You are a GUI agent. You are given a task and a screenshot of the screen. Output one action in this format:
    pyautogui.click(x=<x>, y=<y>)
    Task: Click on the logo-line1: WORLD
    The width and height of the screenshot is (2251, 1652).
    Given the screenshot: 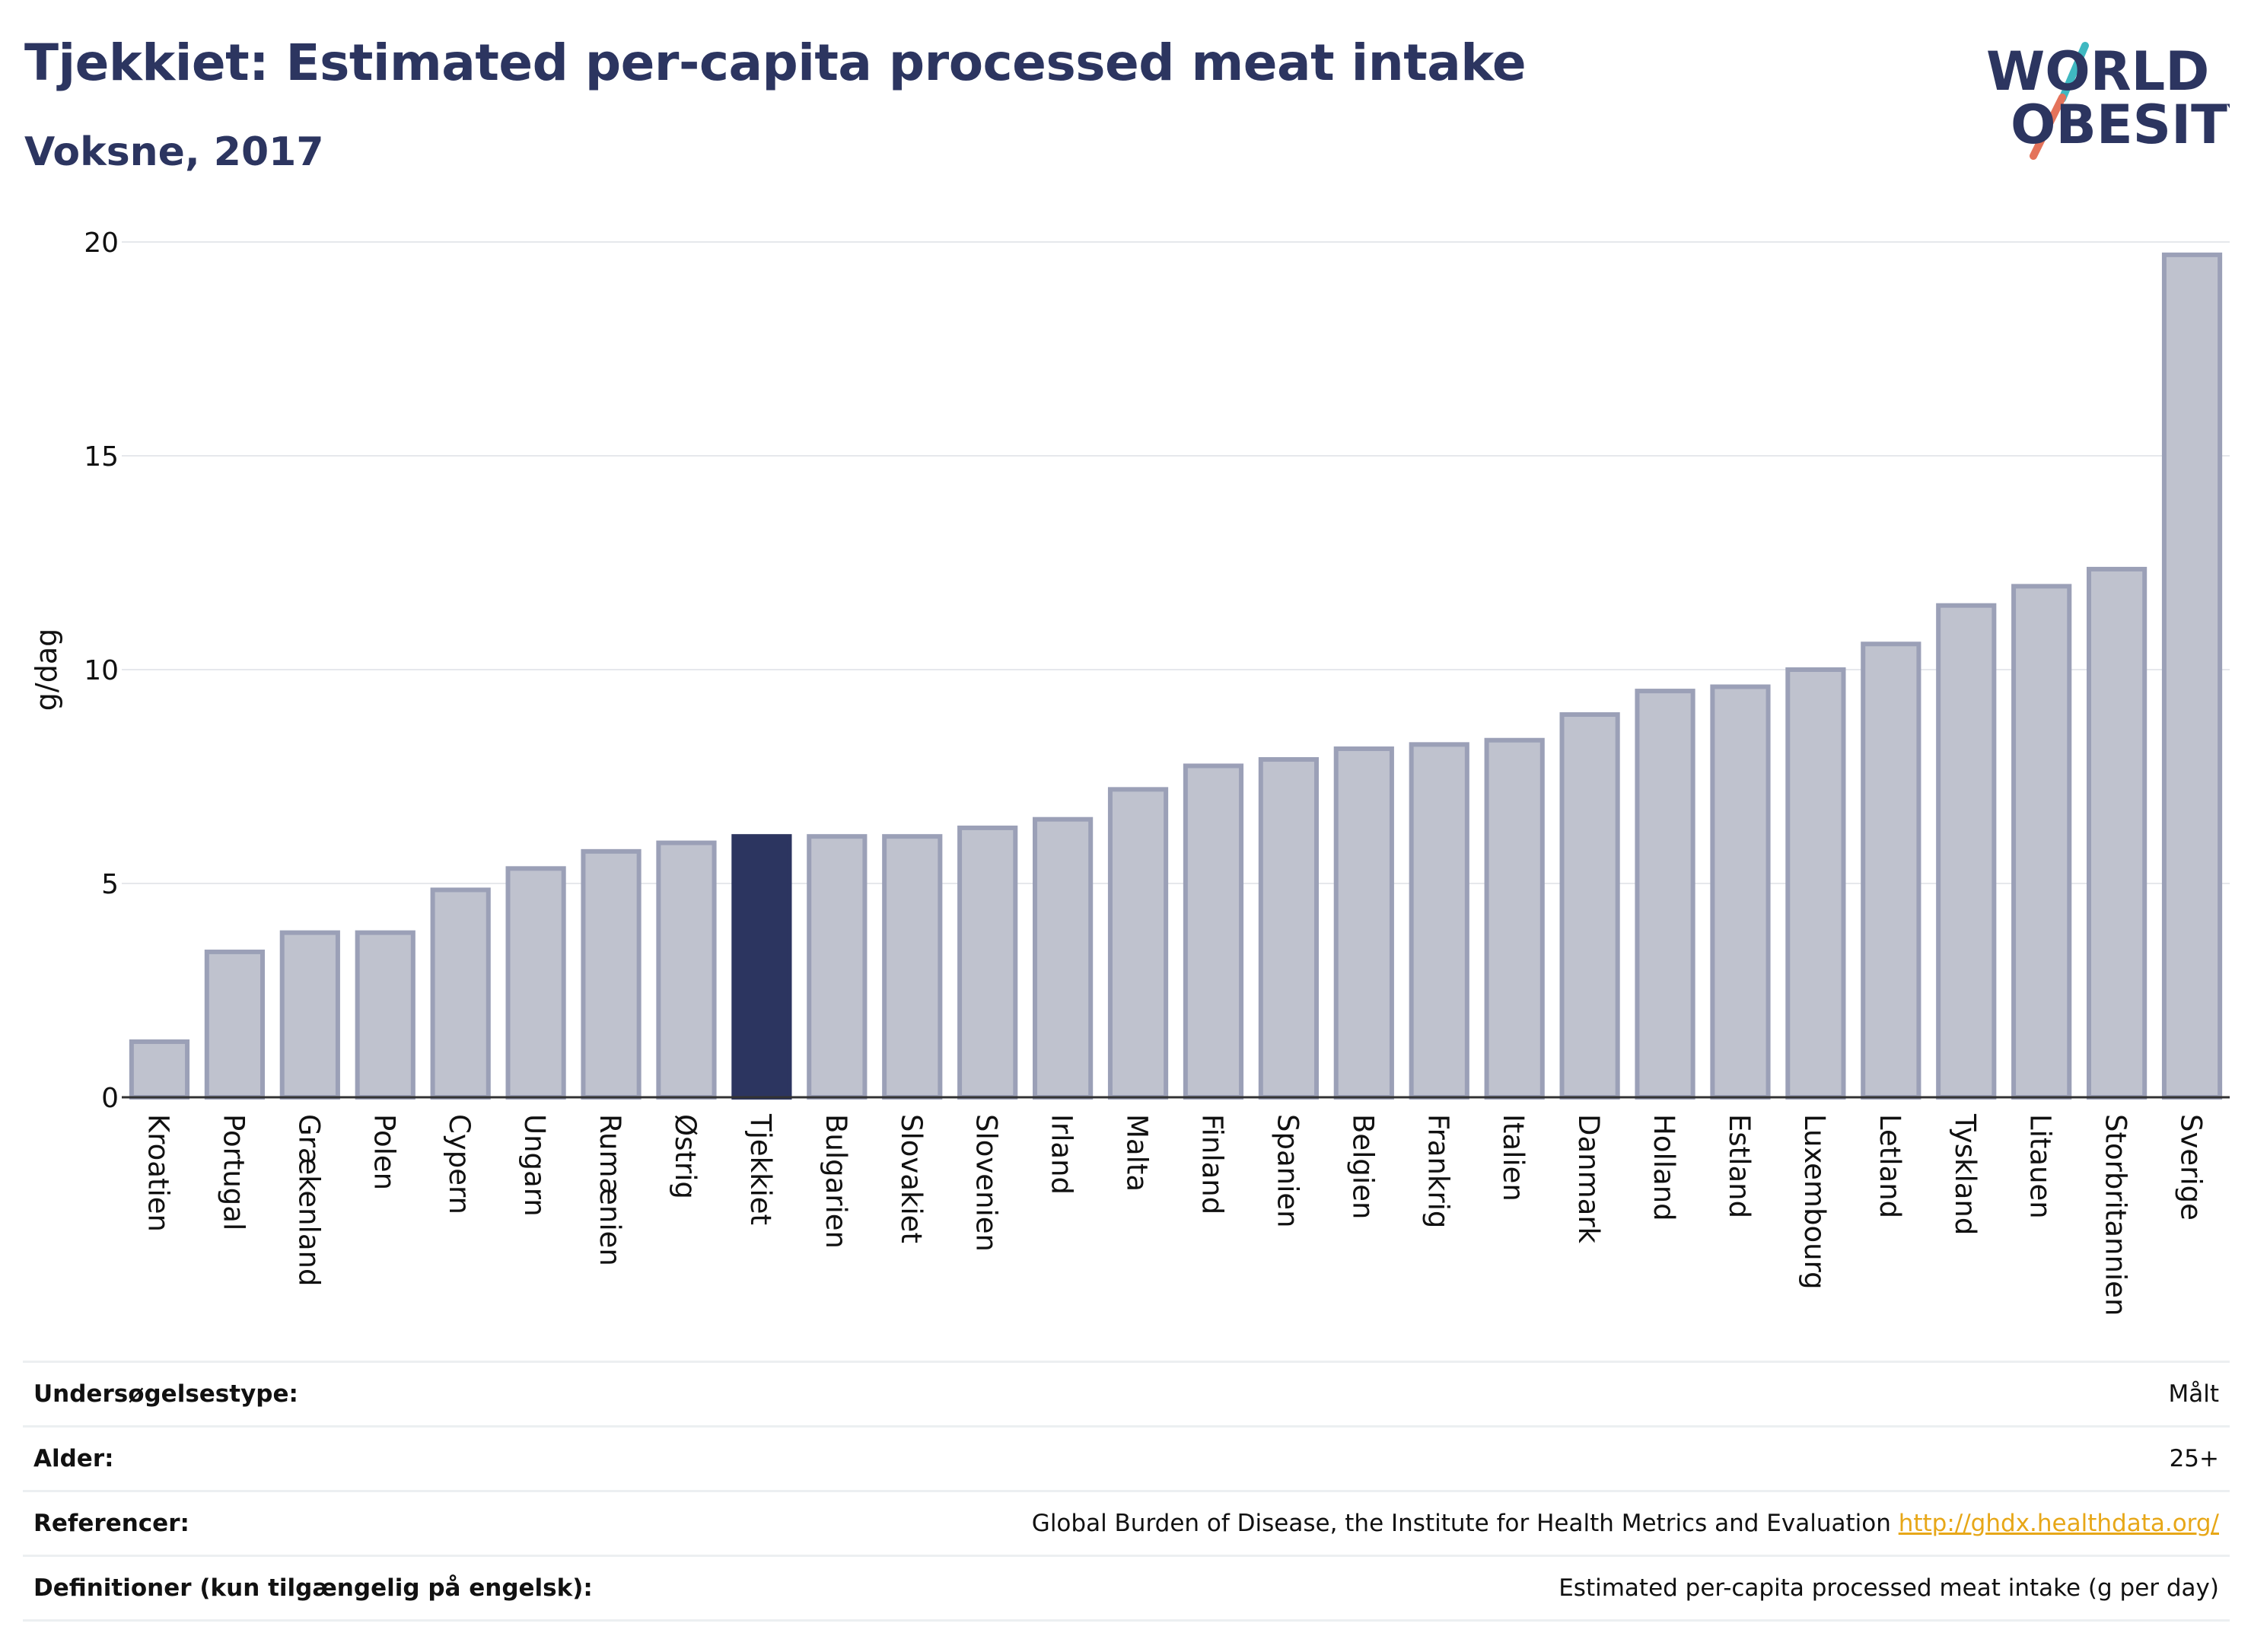 What is the action you would take?
    pyautogui.click(x=2097, y=71)
    